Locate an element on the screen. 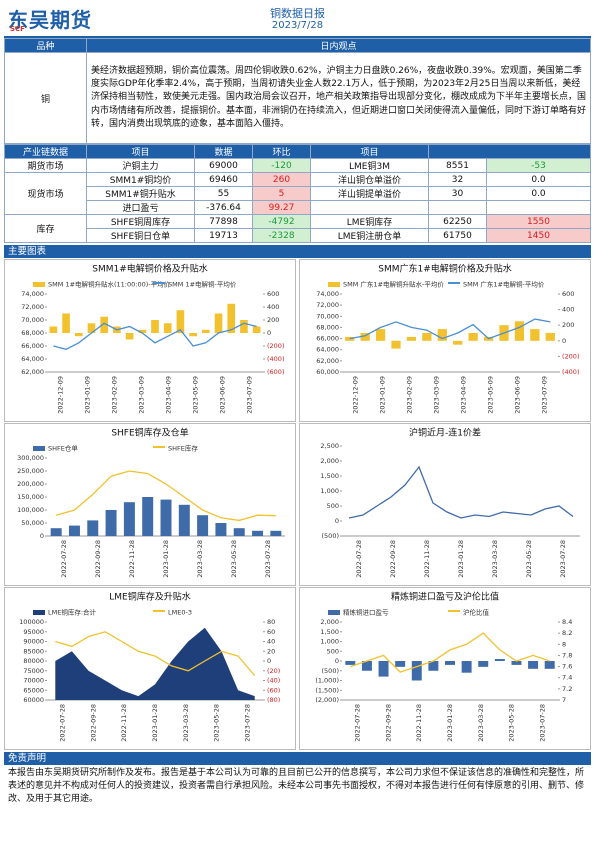  y-tick-label: 70,000 is located at coordinates (32, 320).